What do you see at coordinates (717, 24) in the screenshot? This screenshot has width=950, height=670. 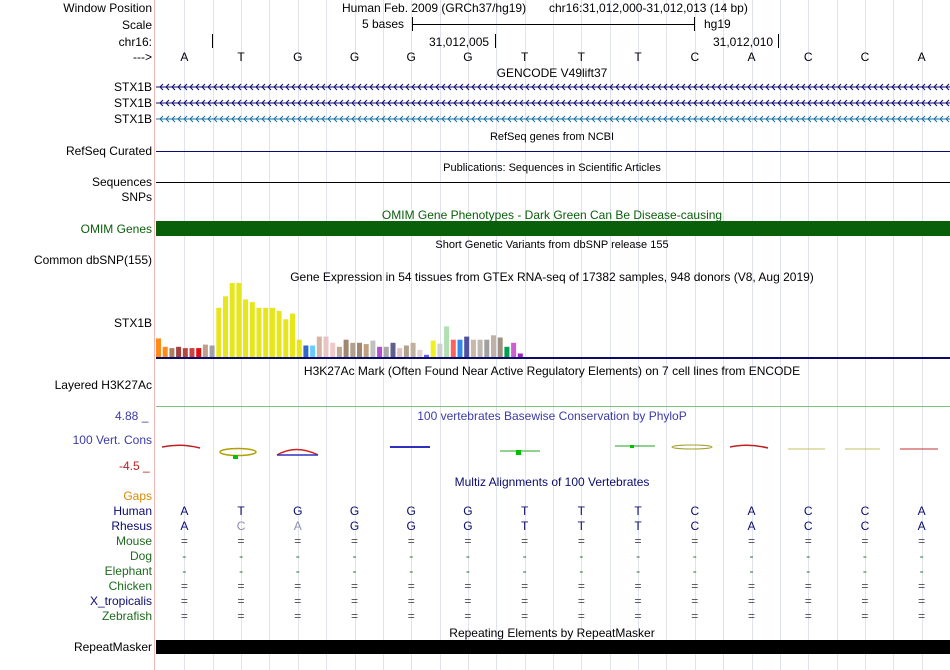 I see `scale-assembly: hg19` at bounding box center [717, 24].